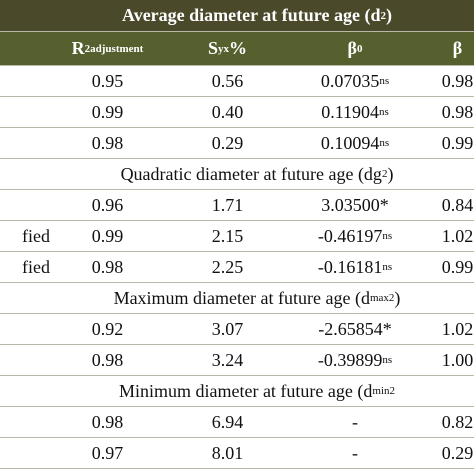 Image resolution: width=474 pixels, height=474 pixels. I want to click on cell: -0.46197 ns, so click(355, 236).